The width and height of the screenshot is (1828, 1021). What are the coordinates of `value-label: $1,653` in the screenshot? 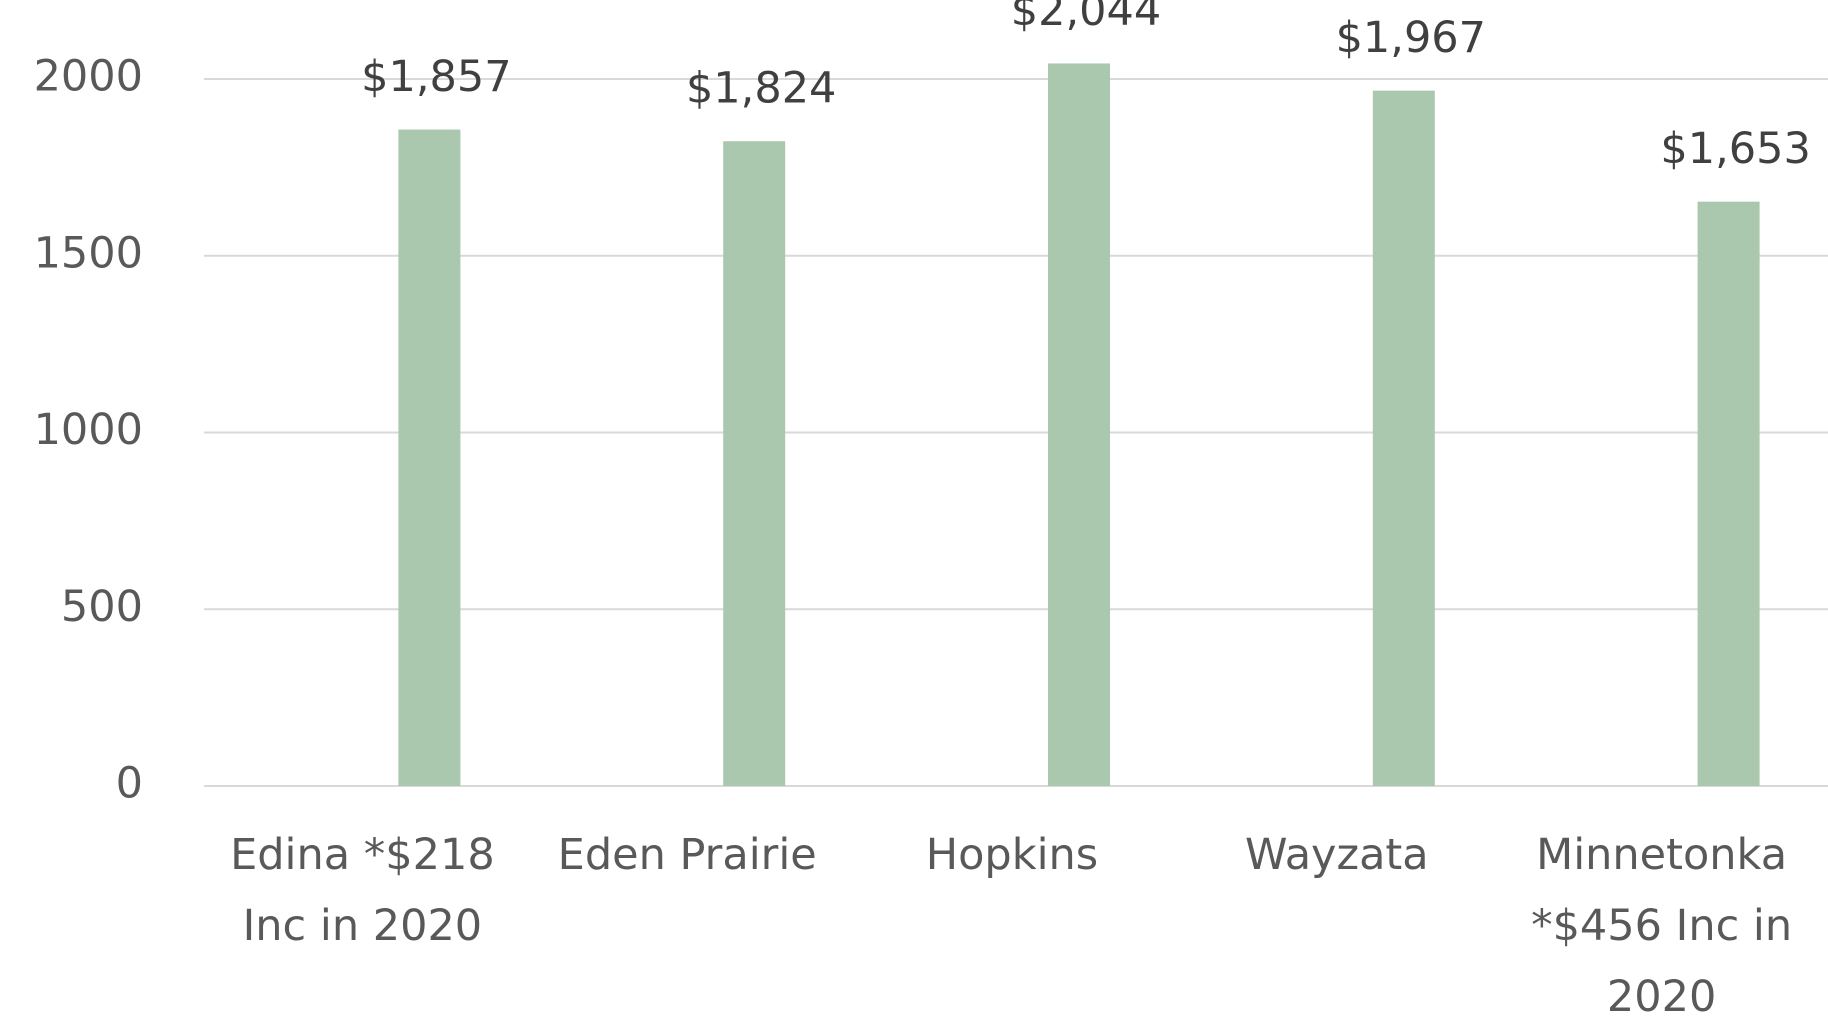 It's located at (1735, 149).